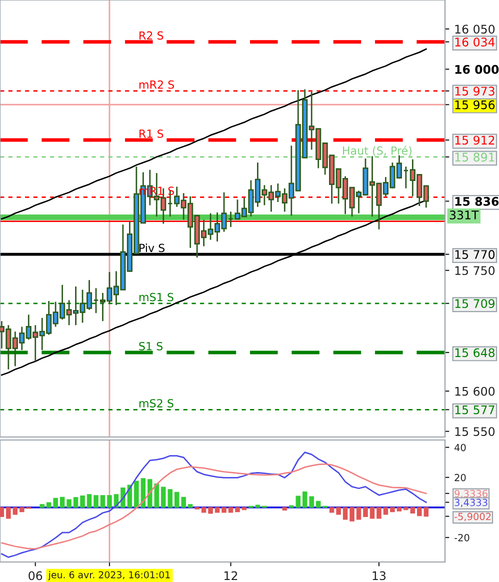 This screenshot has height=582, width=499. What do you see at coordinates (156, 297) in the screenshot?
I see `ref-line-label: mS1 S` at bounding box center [156, 297].